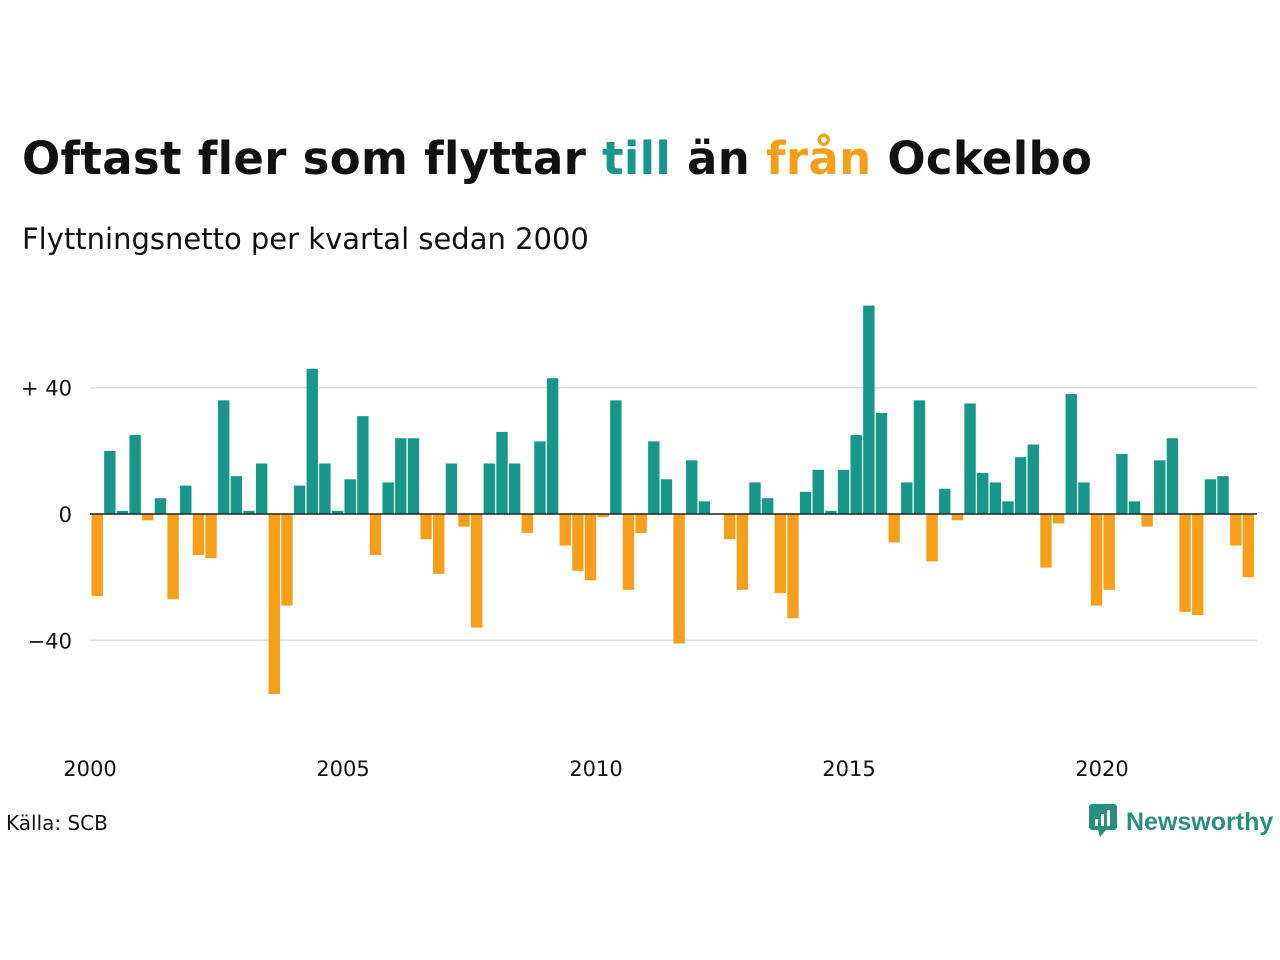 Image resolution: width=1280 pixels, height=960 pixels. What do you see at coordinates (1101, 769) in the screenshot?
I see `x-tick-label: 2020` at bounding box center [1101, 769].